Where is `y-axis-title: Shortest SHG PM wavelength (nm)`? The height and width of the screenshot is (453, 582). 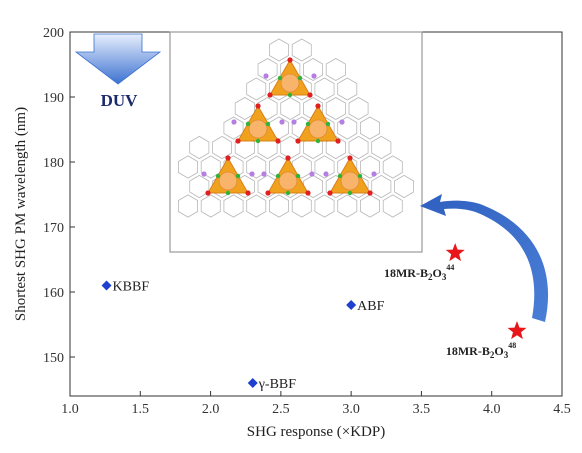 y-axis-title: Shortest SHG PM wavelength (nm) is located at coordinates (21, 214).